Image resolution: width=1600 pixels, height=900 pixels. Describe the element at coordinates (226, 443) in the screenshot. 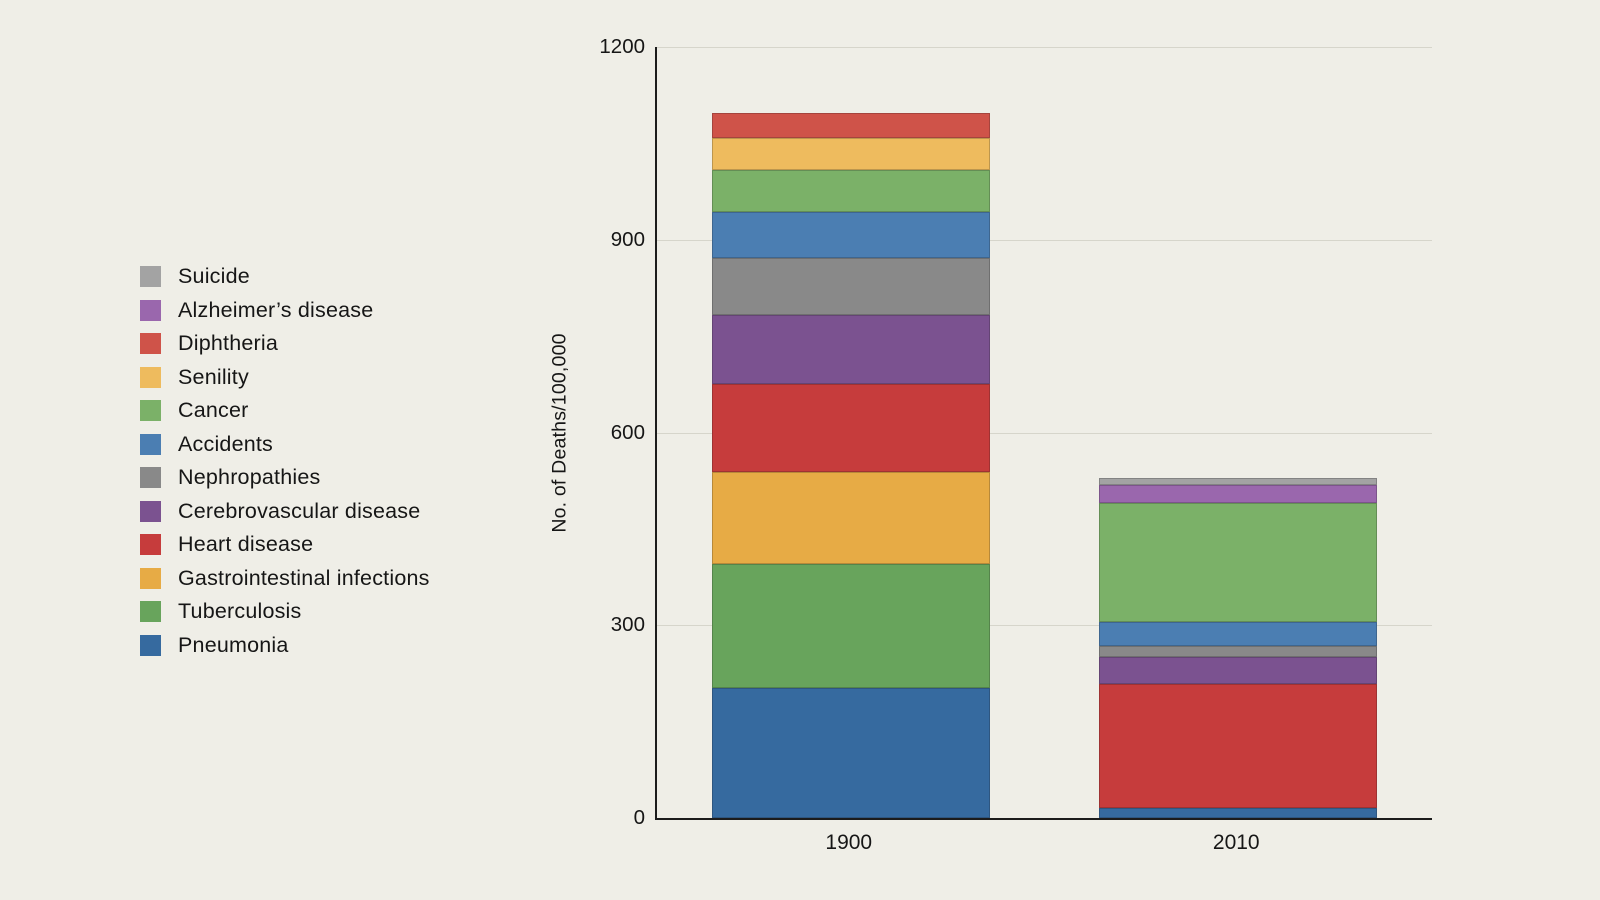

I see `legend-label: Accidents` at that location.